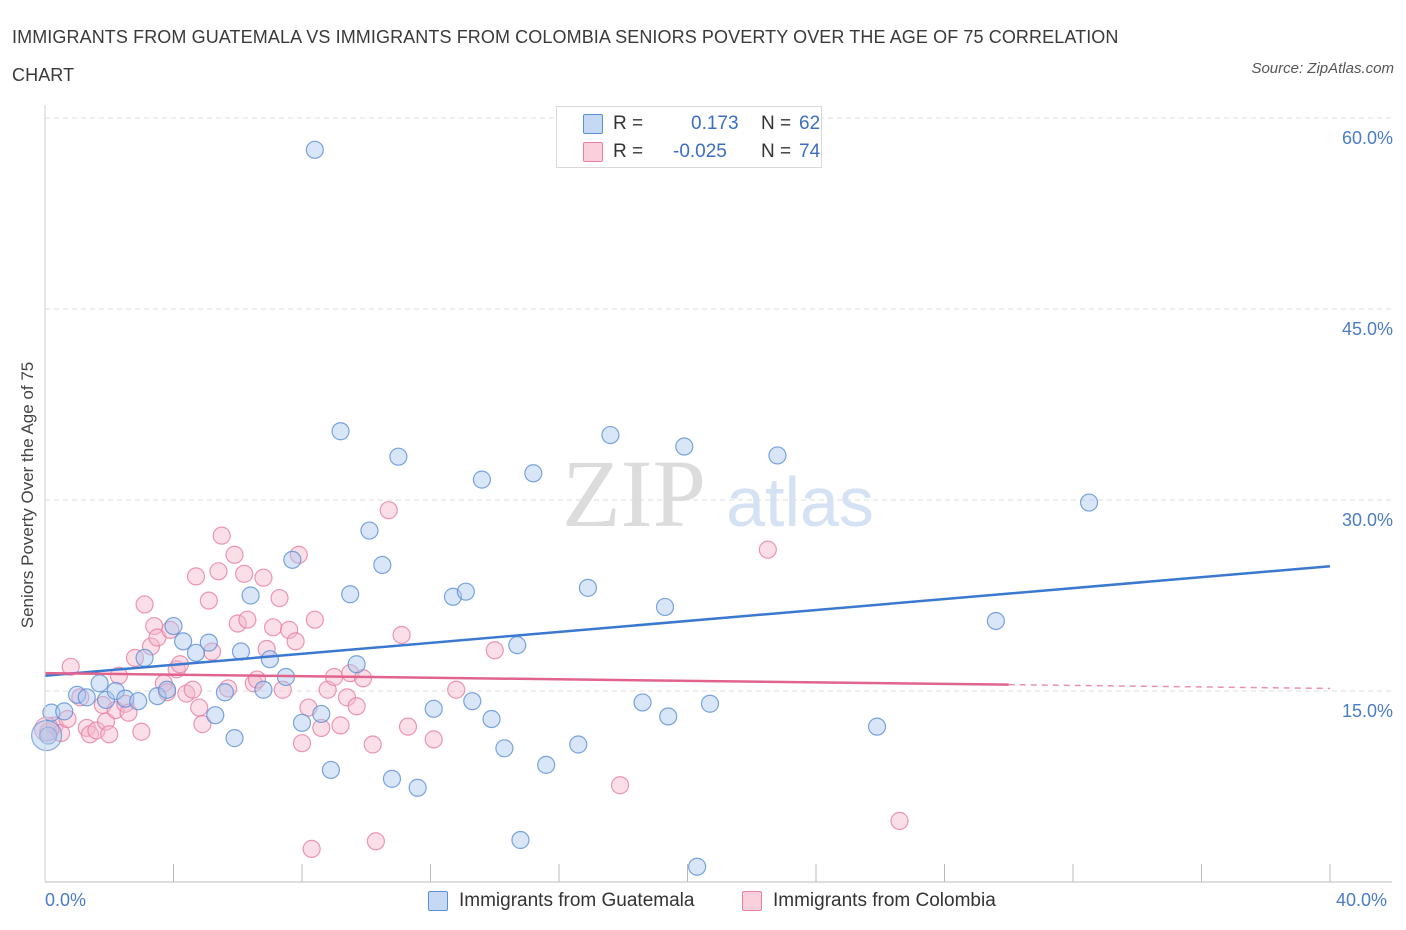 The image size is (1406, 930). I want to click on bottom-legend-swatch-colombia, so click(752, 901).